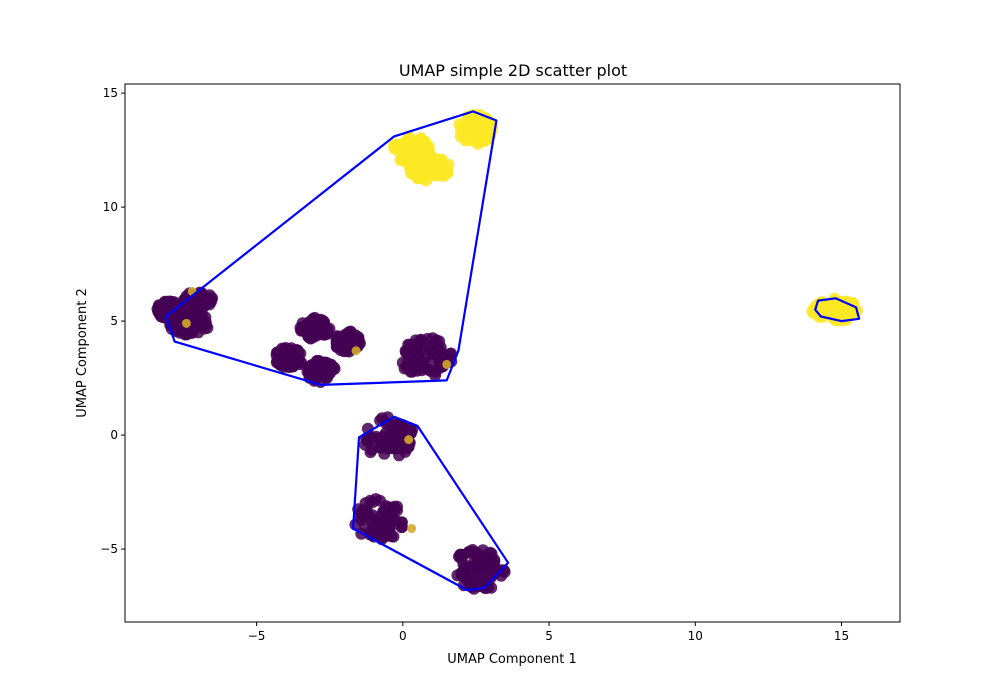  Describe the element at coordinates (695, 636) in the screenshot. I see `x-tick-label: 10` at that location.